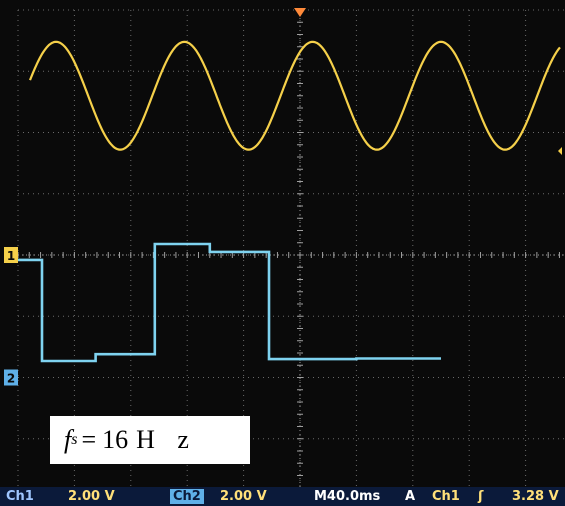 Image resolution: width=565 pixels, height=506 pixels. Describe the element at coordinates (166, 439) in the screenshot. I see `annotation-unit: H z` at that location.